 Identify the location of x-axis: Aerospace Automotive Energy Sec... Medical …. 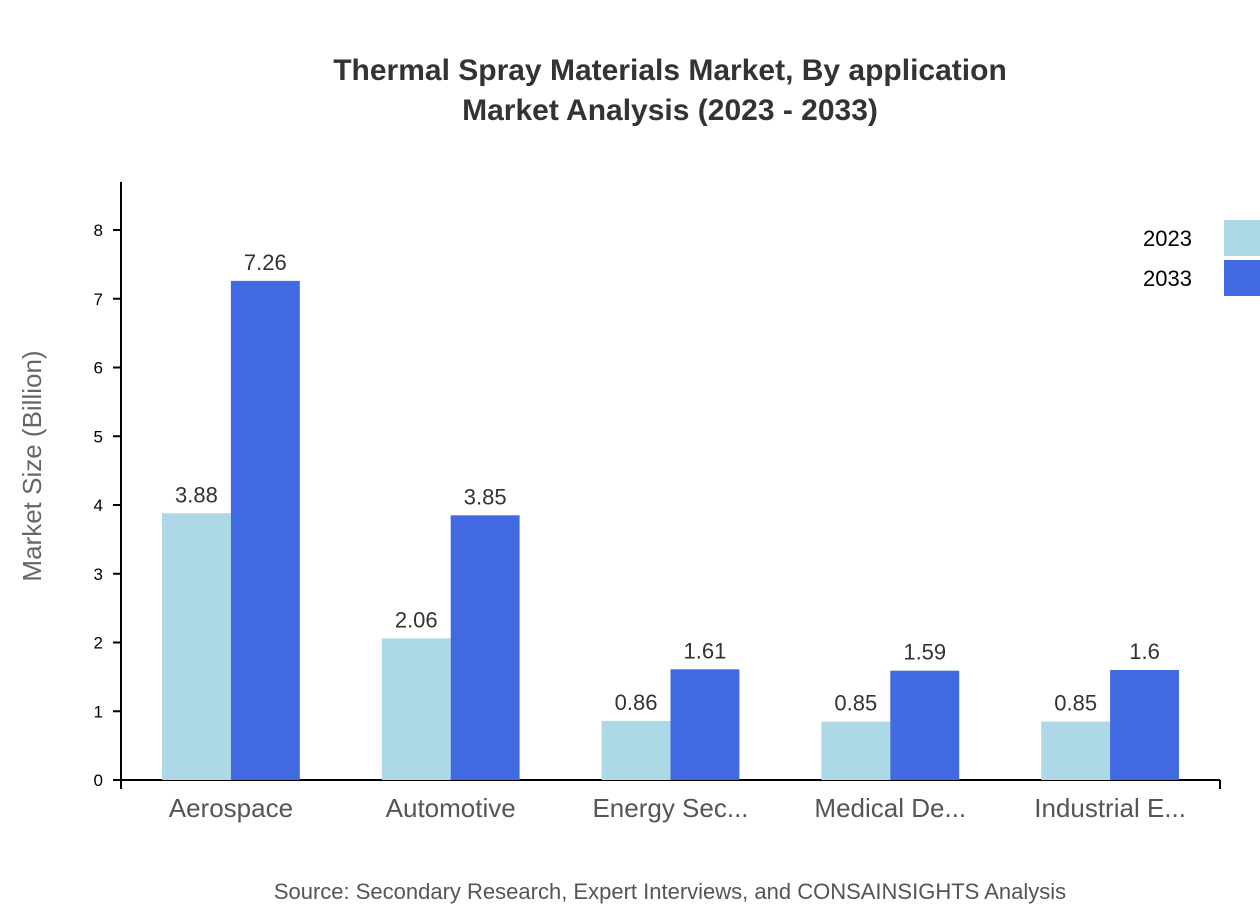
(670, 801).